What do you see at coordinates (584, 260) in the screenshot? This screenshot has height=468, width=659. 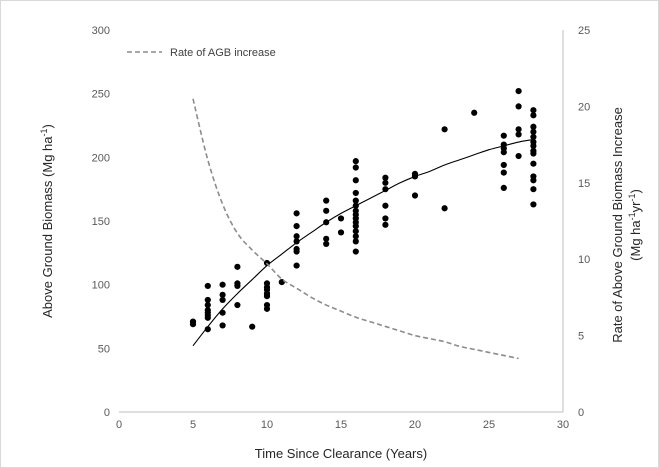 I see `y2-tick-label: 10` at bounding box center [584, 260].